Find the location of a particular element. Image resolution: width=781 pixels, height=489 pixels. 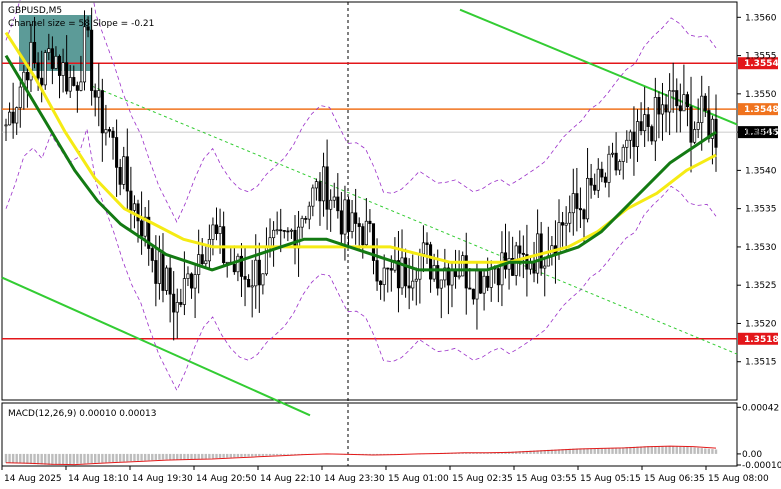

y-tick-label: 1.3515 is located at coordinates (761, 363).